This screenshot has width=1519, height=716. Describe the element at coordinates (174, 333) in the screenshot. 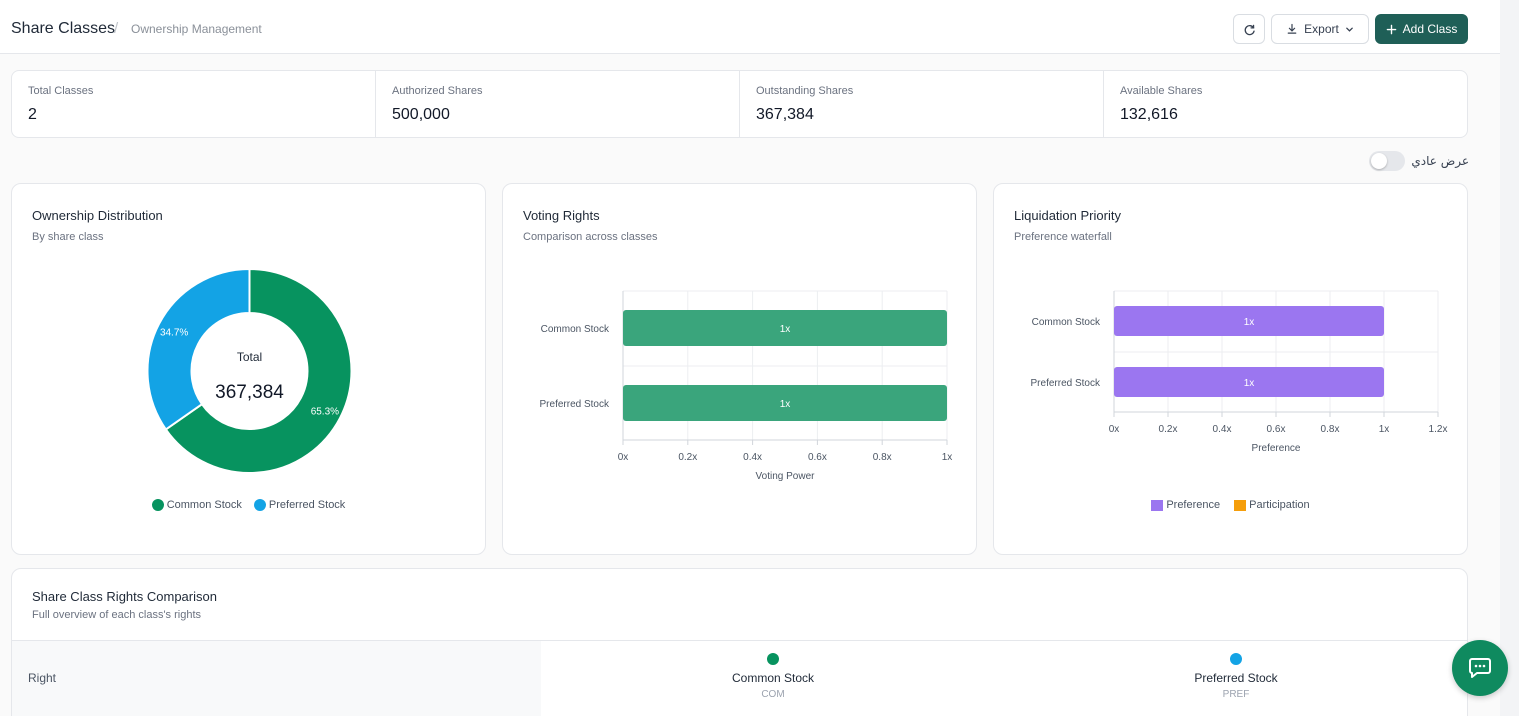

I see `donut-slice-label: 34.7%` at that location.